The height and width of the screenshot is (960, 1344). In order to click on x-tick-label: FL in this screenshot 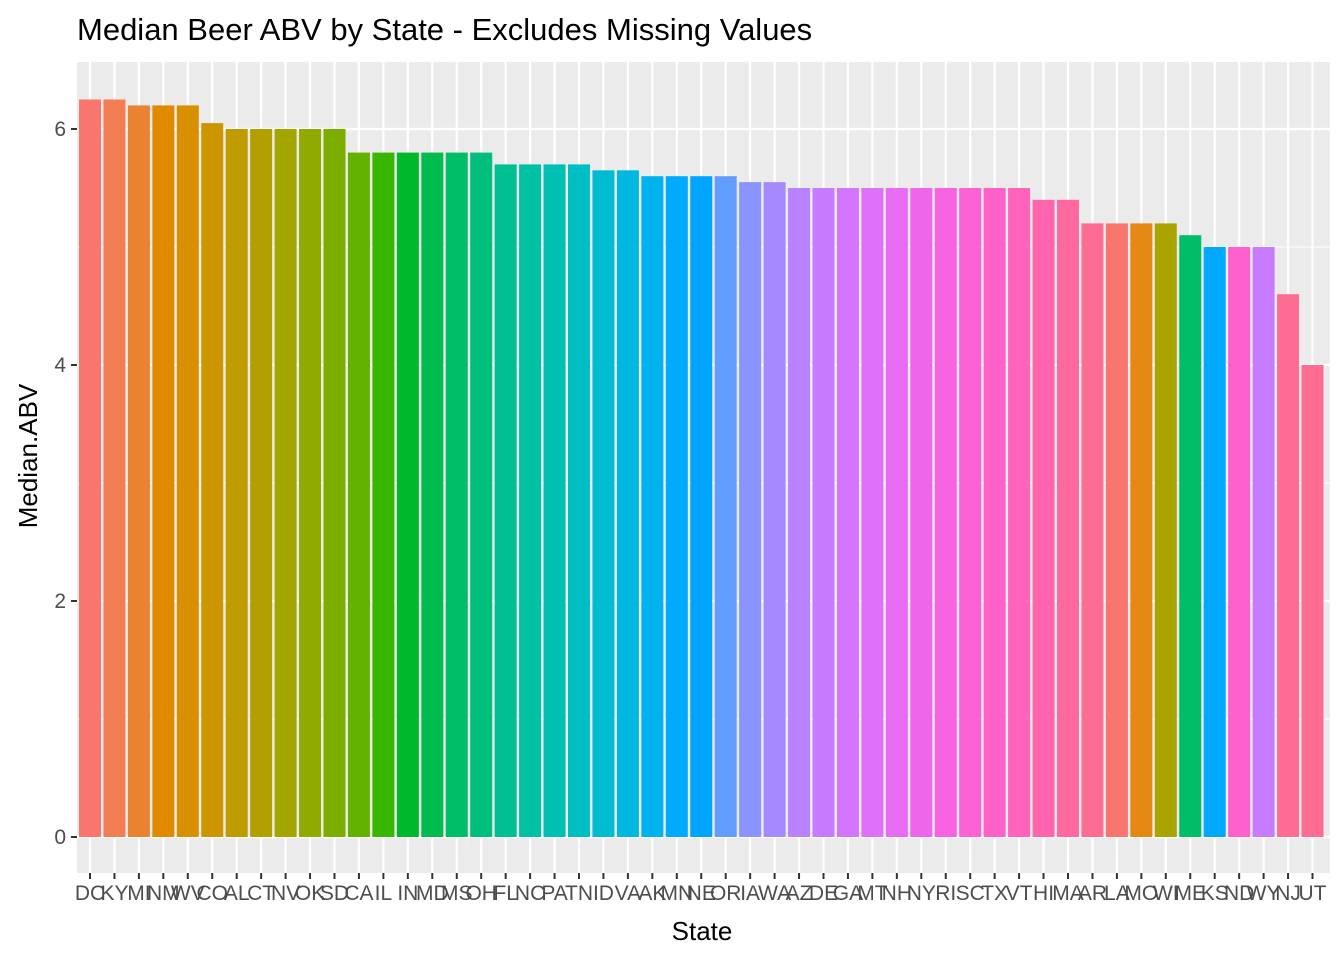, I will do `click(505, 893)`.